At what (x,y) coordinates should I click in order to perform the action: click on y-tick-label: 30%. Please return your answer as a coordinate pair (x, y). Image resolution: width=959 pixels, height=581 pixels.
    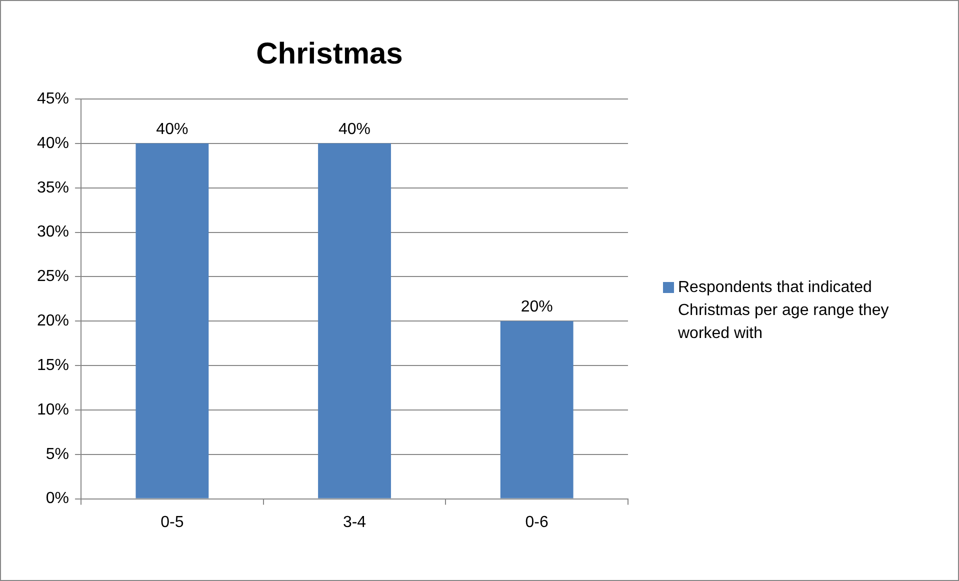
    Looking at the image, I should click on (53, 232).